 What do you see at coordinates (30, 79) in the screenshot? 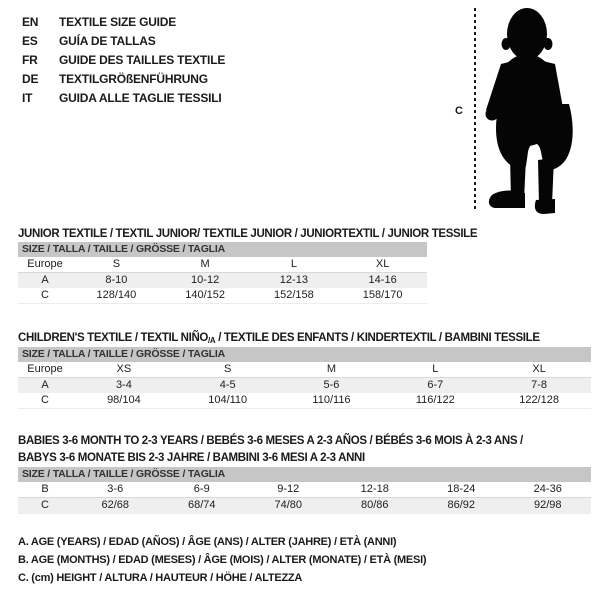
I see `language-code: DE` at bounding box center [30, 79].